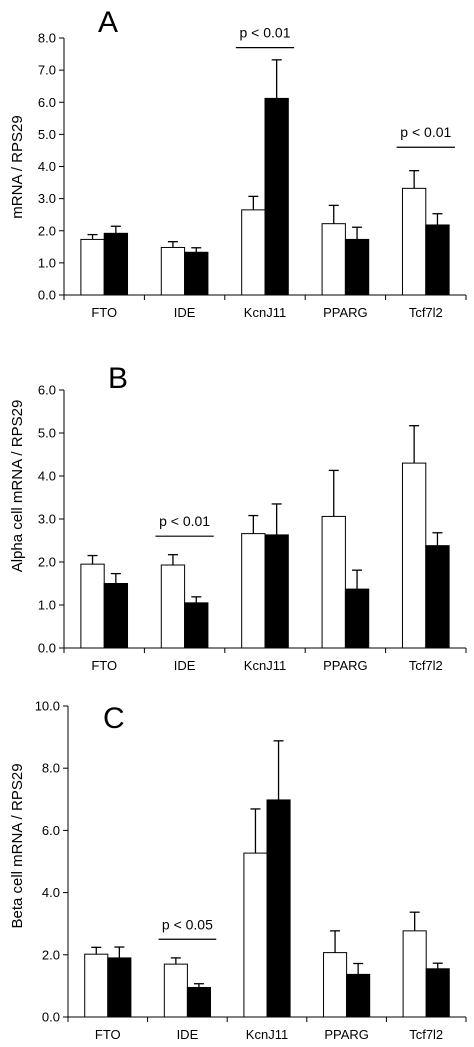 This screenshot has height=1047, width=474. Describe the element at coordinates (47, 295) in the screenshot. I see `panel-a-y-tick-label: 0.0` at that location.